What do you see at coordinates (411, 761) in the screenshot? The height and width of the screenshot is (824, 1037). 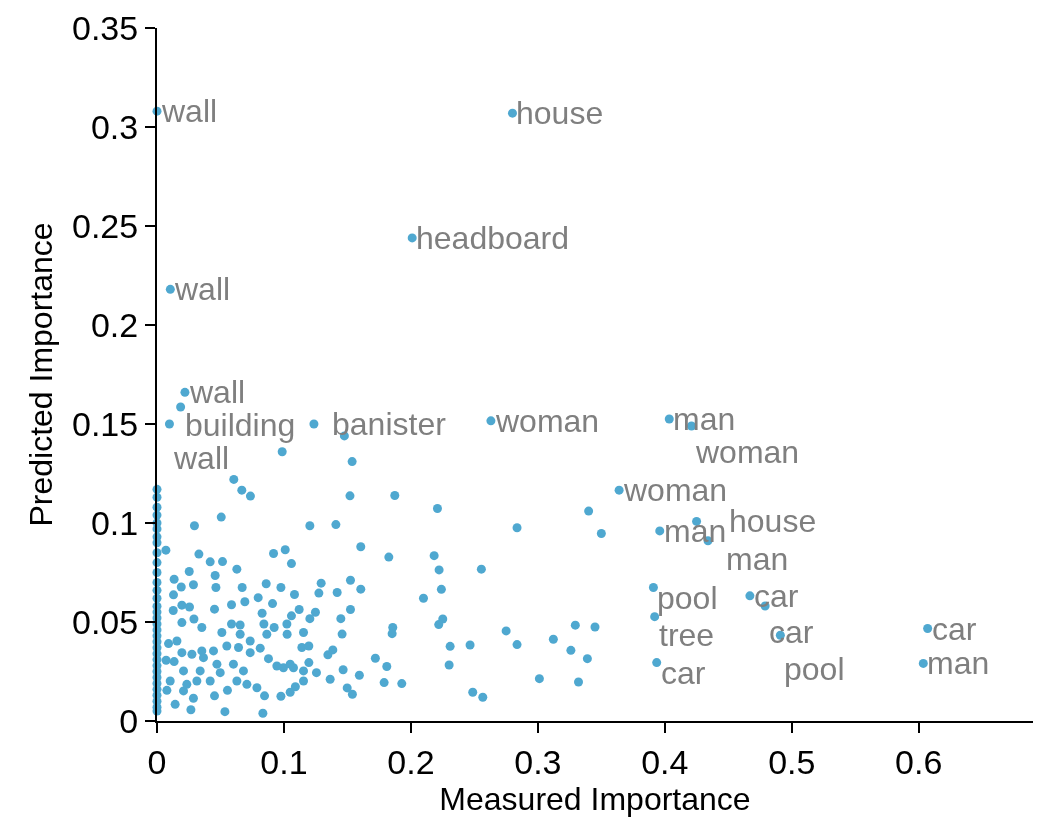 I see `x-tick-label: 0.2` at bounding box center [411, 761].